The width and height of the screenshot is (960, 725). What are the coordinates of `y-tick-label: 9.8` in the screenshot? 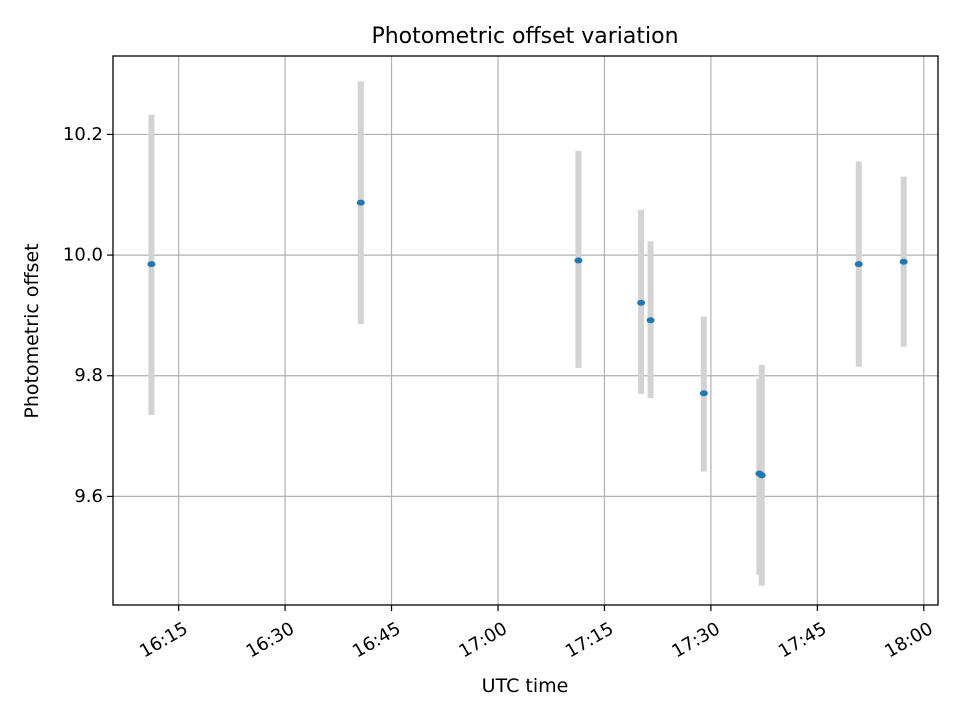 It's located at (88, 375).